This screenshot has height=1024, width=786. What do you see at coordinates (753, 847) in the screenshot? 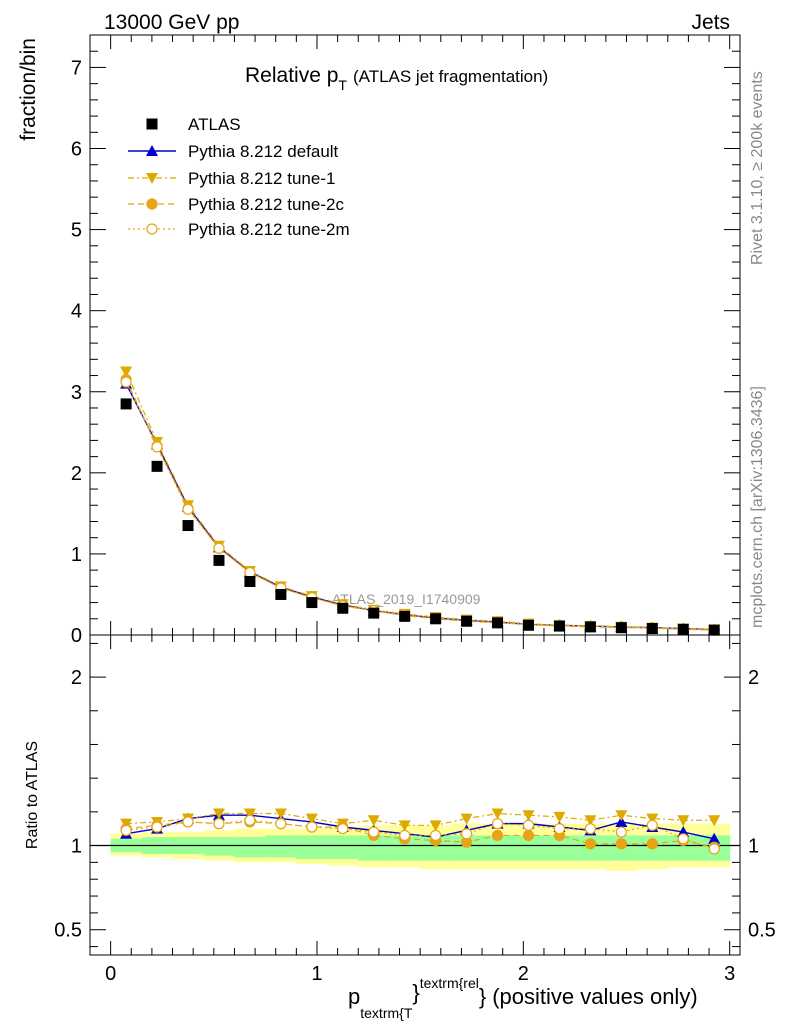
I see `ratio-tick-label-right: 1` at bounding box center [753, 847].